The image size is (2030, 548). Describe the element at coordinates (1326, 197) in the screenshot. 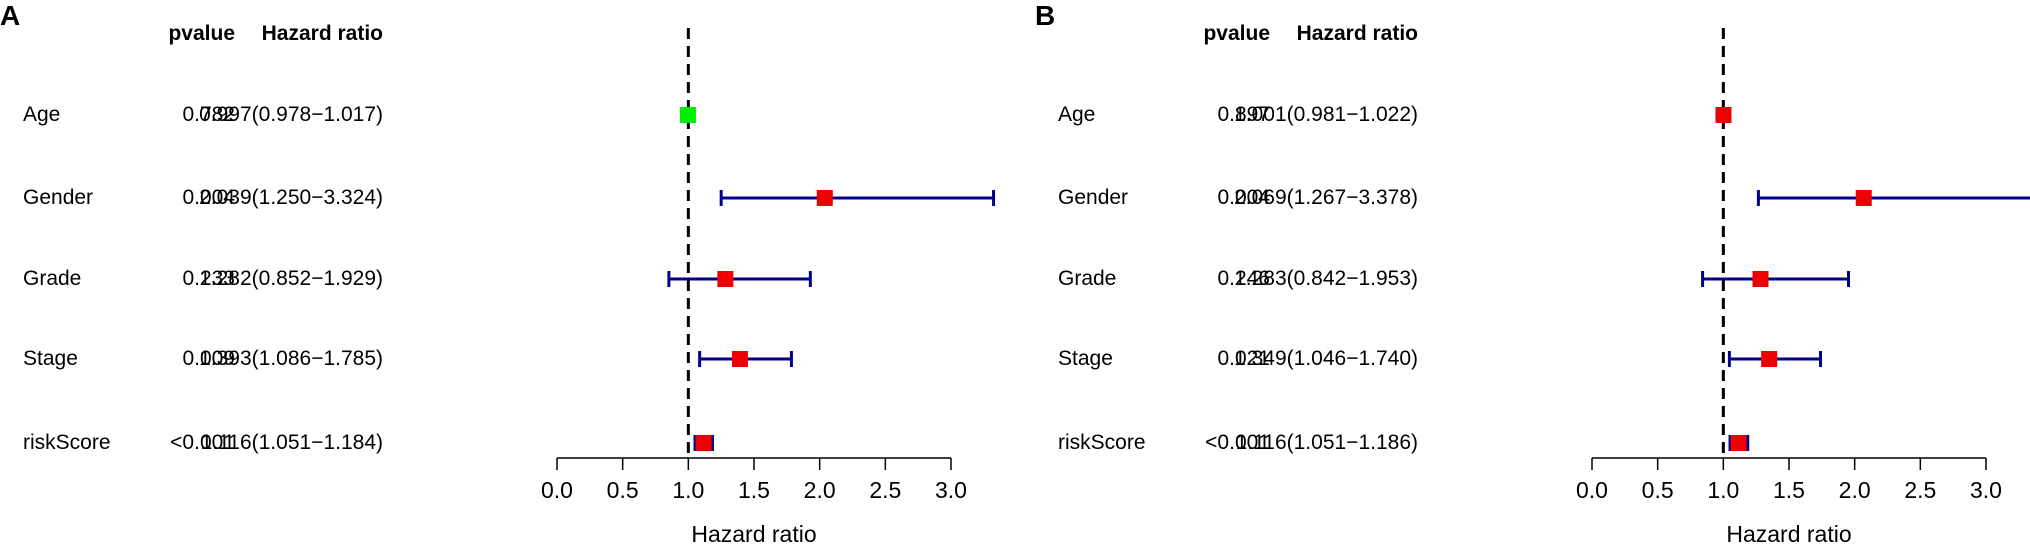

I see `row-hr-gender: 2.069(1.267−3.378)` at that location.